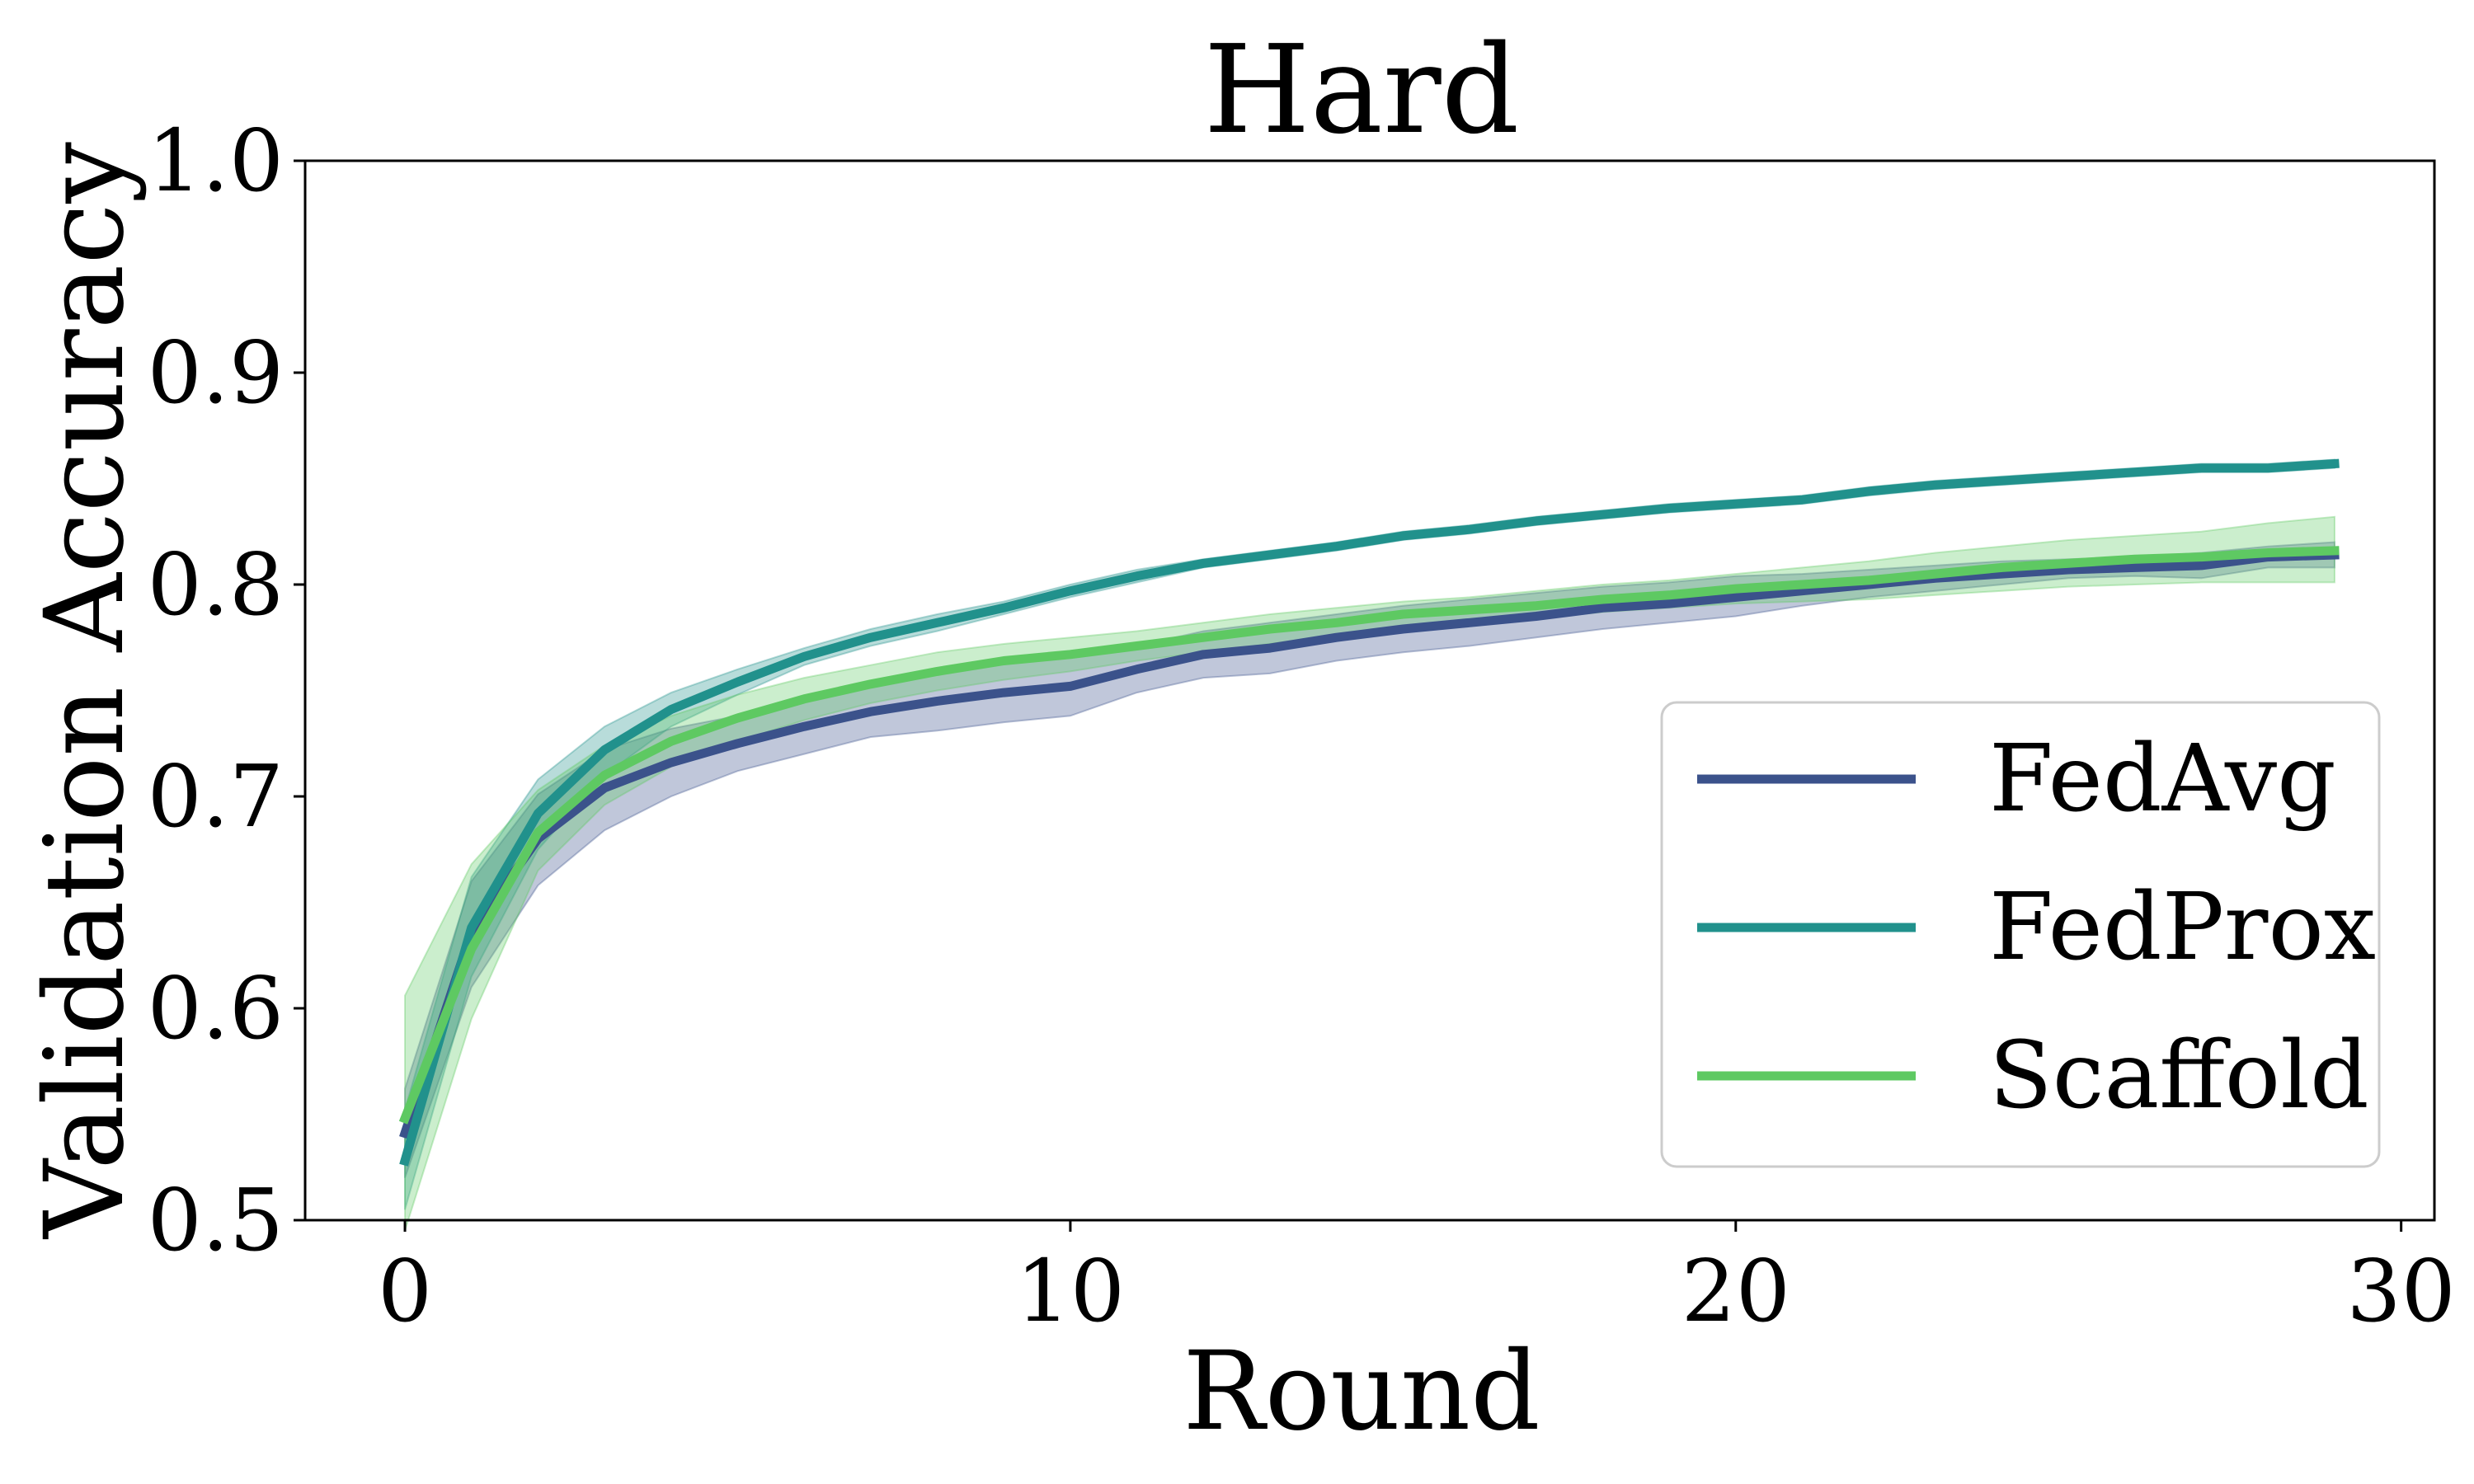 The image size is (2474, 1484). I want to click on legend-label-fedprox: FedProx, so click(2182, 927).